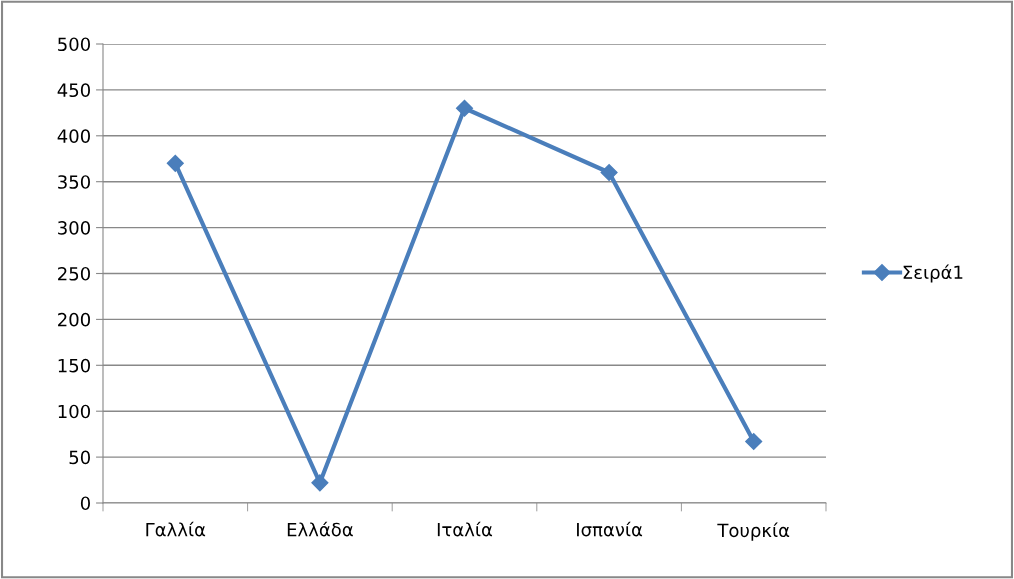  I want to click on legend-label: Σειρά1, so click(933, 273).